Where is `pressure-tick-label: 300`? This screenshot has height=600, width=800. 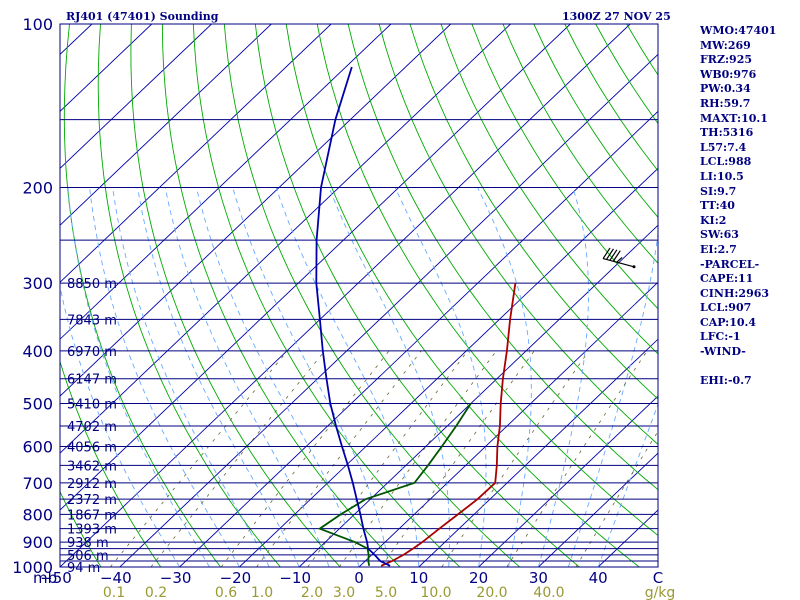 pressure-tick-label: 300 is located at coordinates (37, 283).